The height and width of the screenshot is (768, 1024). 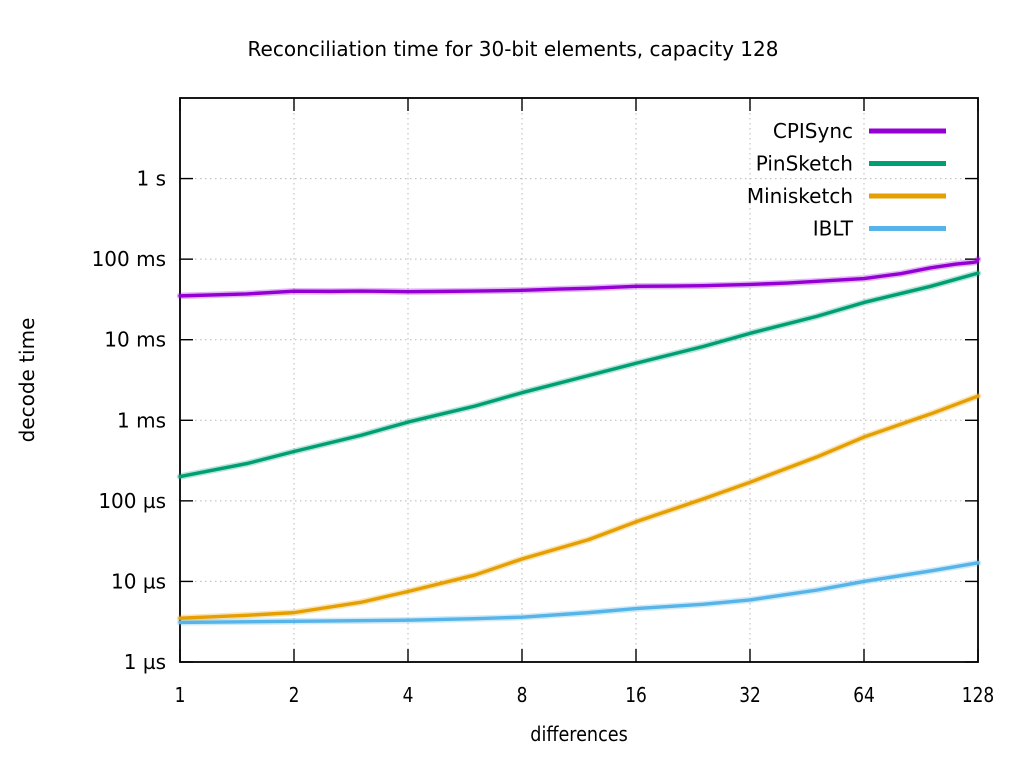 What do you see at coordinates (129, 259) in the screenshot?
I see `y-tick-label: 100 ms` at bounding box center [129, 259].